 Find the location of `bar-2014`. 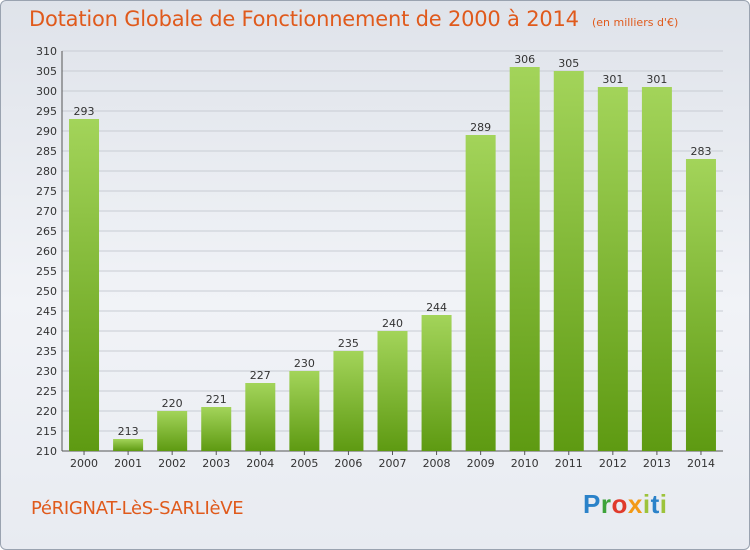

bar-2014 is located at coordinates (700, 305).